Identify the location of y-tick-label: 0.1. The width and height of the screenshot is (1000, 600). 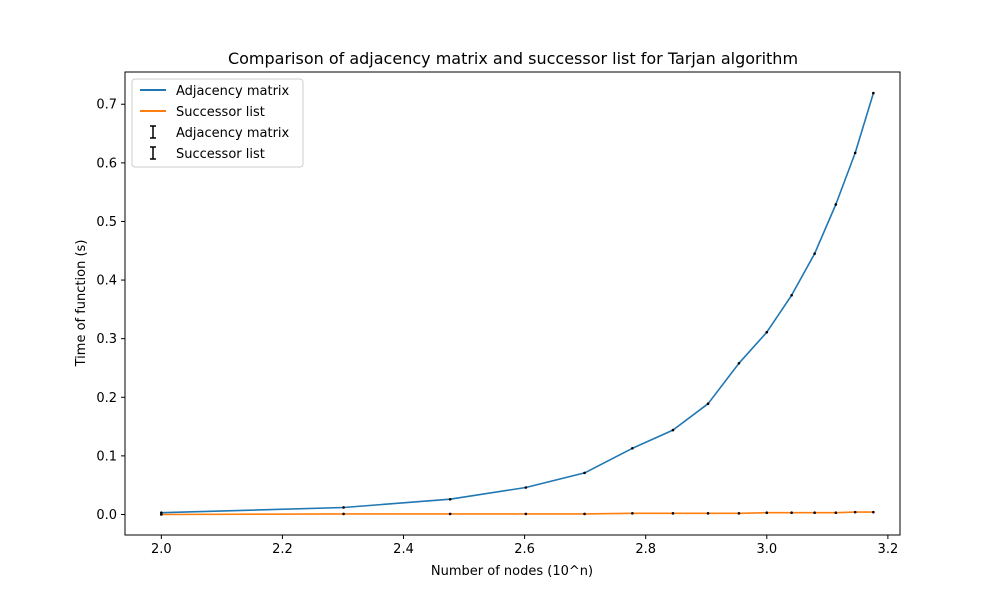
(106, 456).